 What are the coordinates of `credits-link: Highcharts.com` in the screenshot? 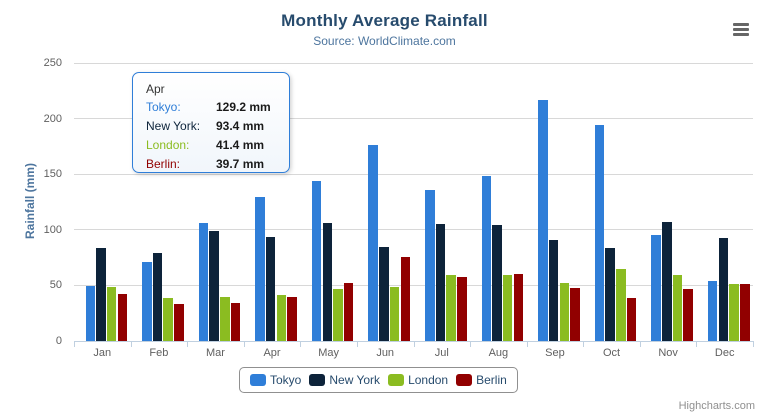 It's located at (716, 406).